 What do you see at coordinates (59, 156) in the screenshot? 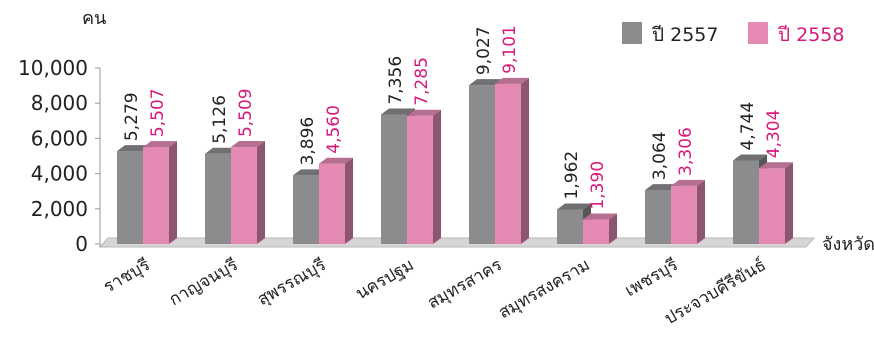
I see `y-axis: 0 2,000 4,000 6,000 8,000 10,000` at bounding box center [59, 156].